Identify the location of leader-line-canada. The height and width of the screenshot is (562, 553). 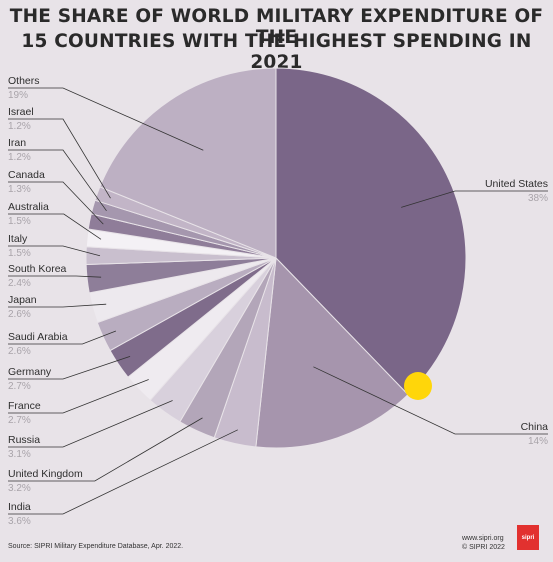
(56, 203).